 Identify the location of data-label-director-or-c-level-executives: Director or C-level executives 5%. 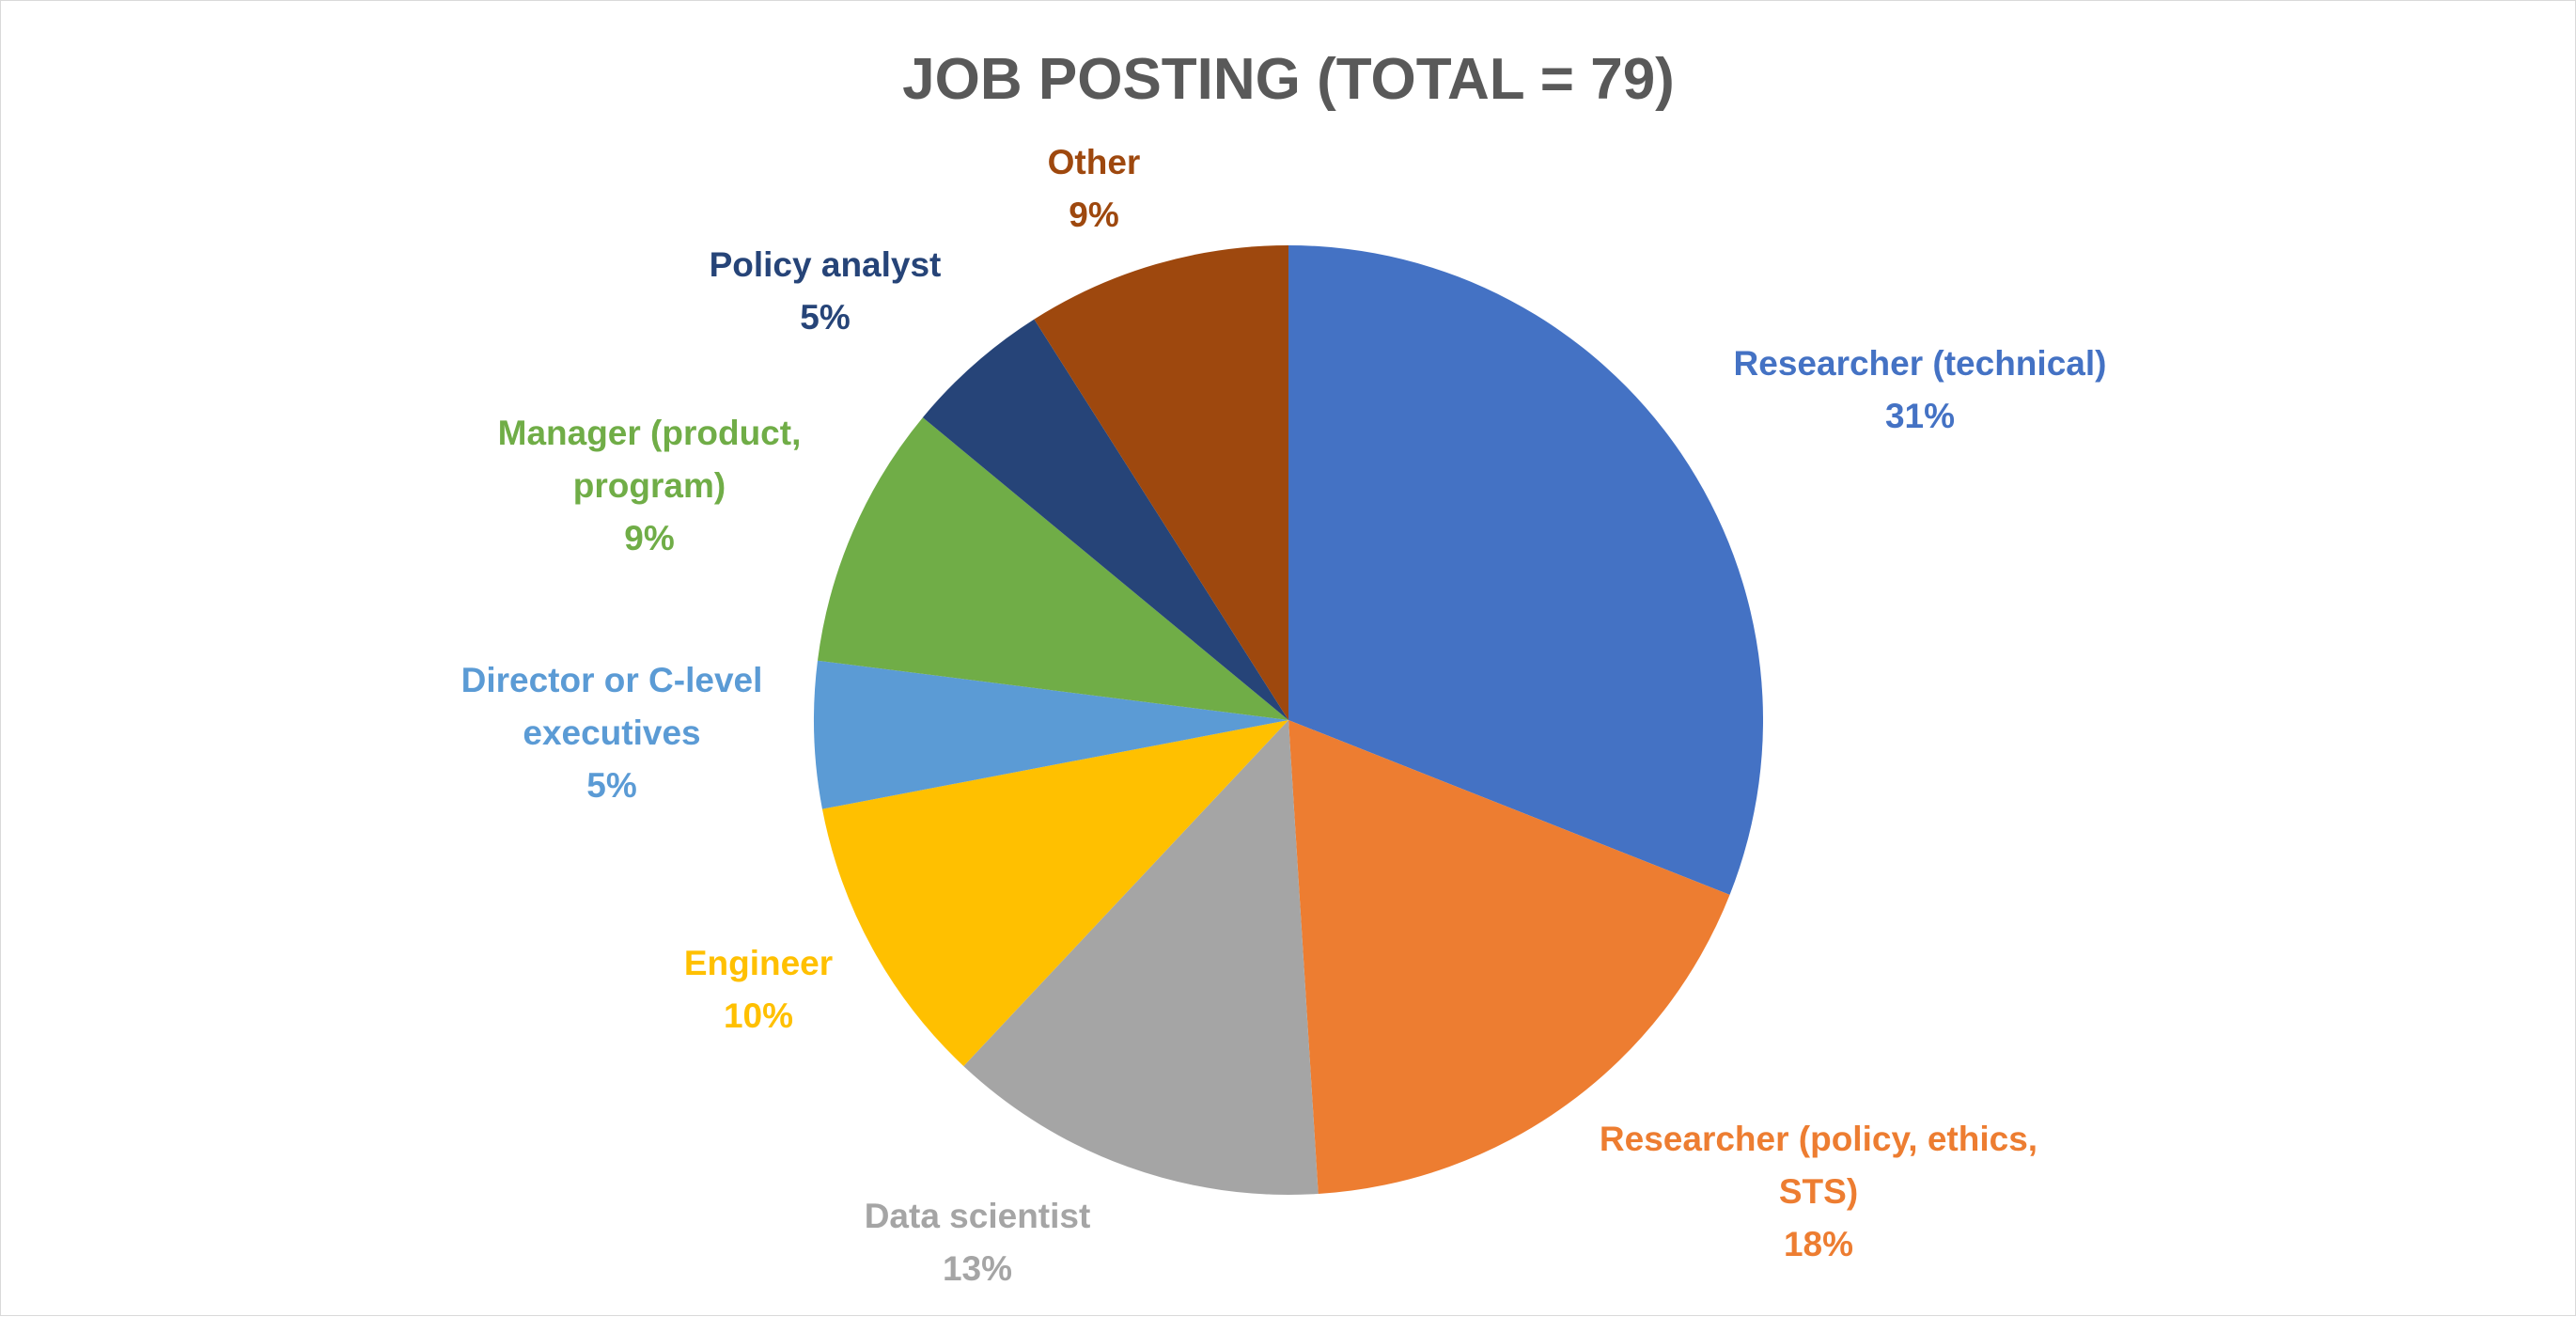
(612, 733).